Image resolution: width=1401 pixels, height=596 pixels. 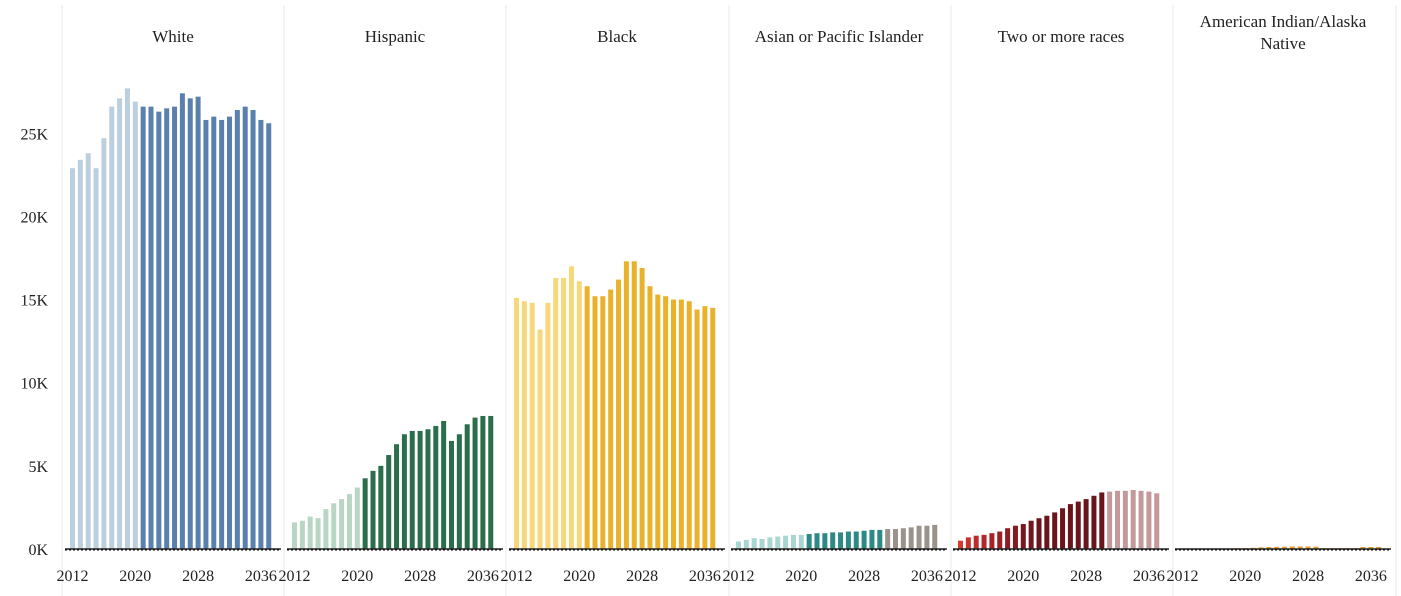 I want to click on y-tick-label: 25K, so click(x=34, y=134).